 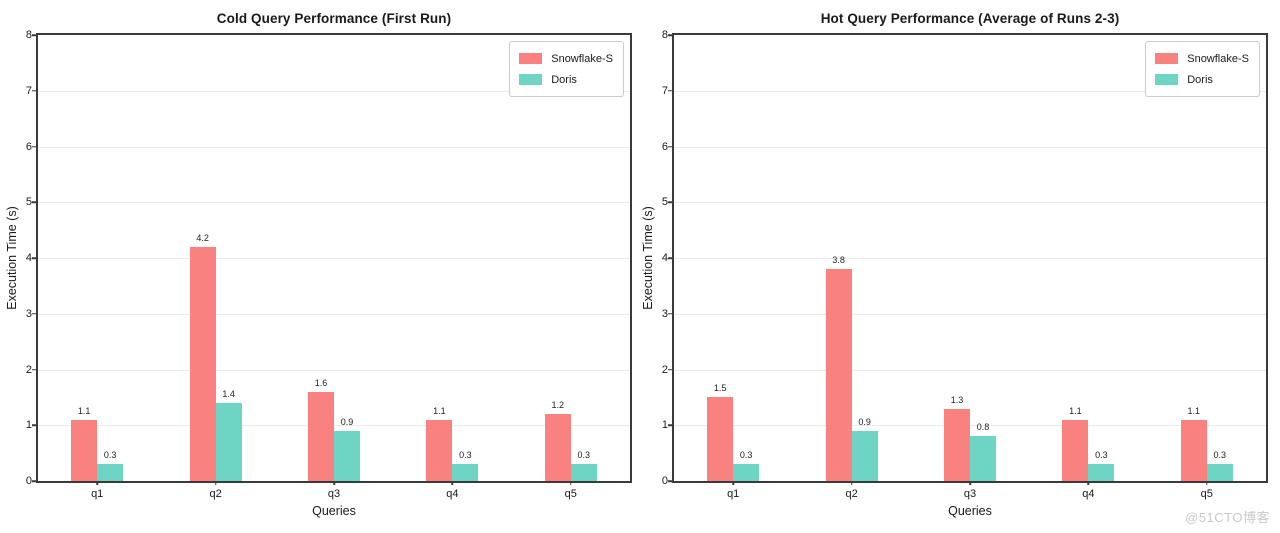 I want to click on bar-value-label: 4.2, so click(x=202, y=237).